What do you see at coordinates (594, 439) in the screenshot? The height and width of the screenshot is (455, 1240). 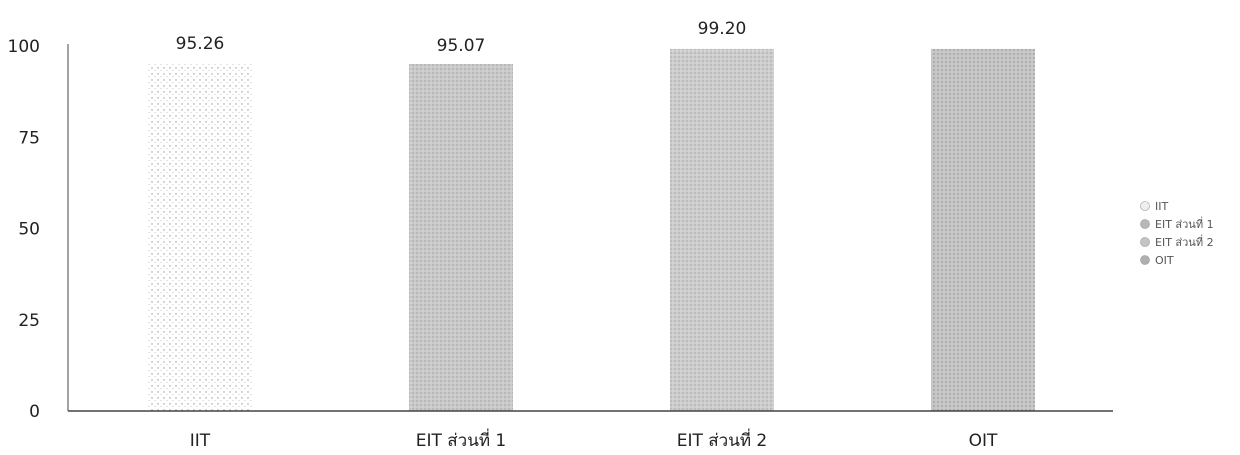 I see `category-labels-group: IIT EIT ส่วนที่ 1 EIT ส่วนที่ 2 OIT` at bounding box center [594, 439].